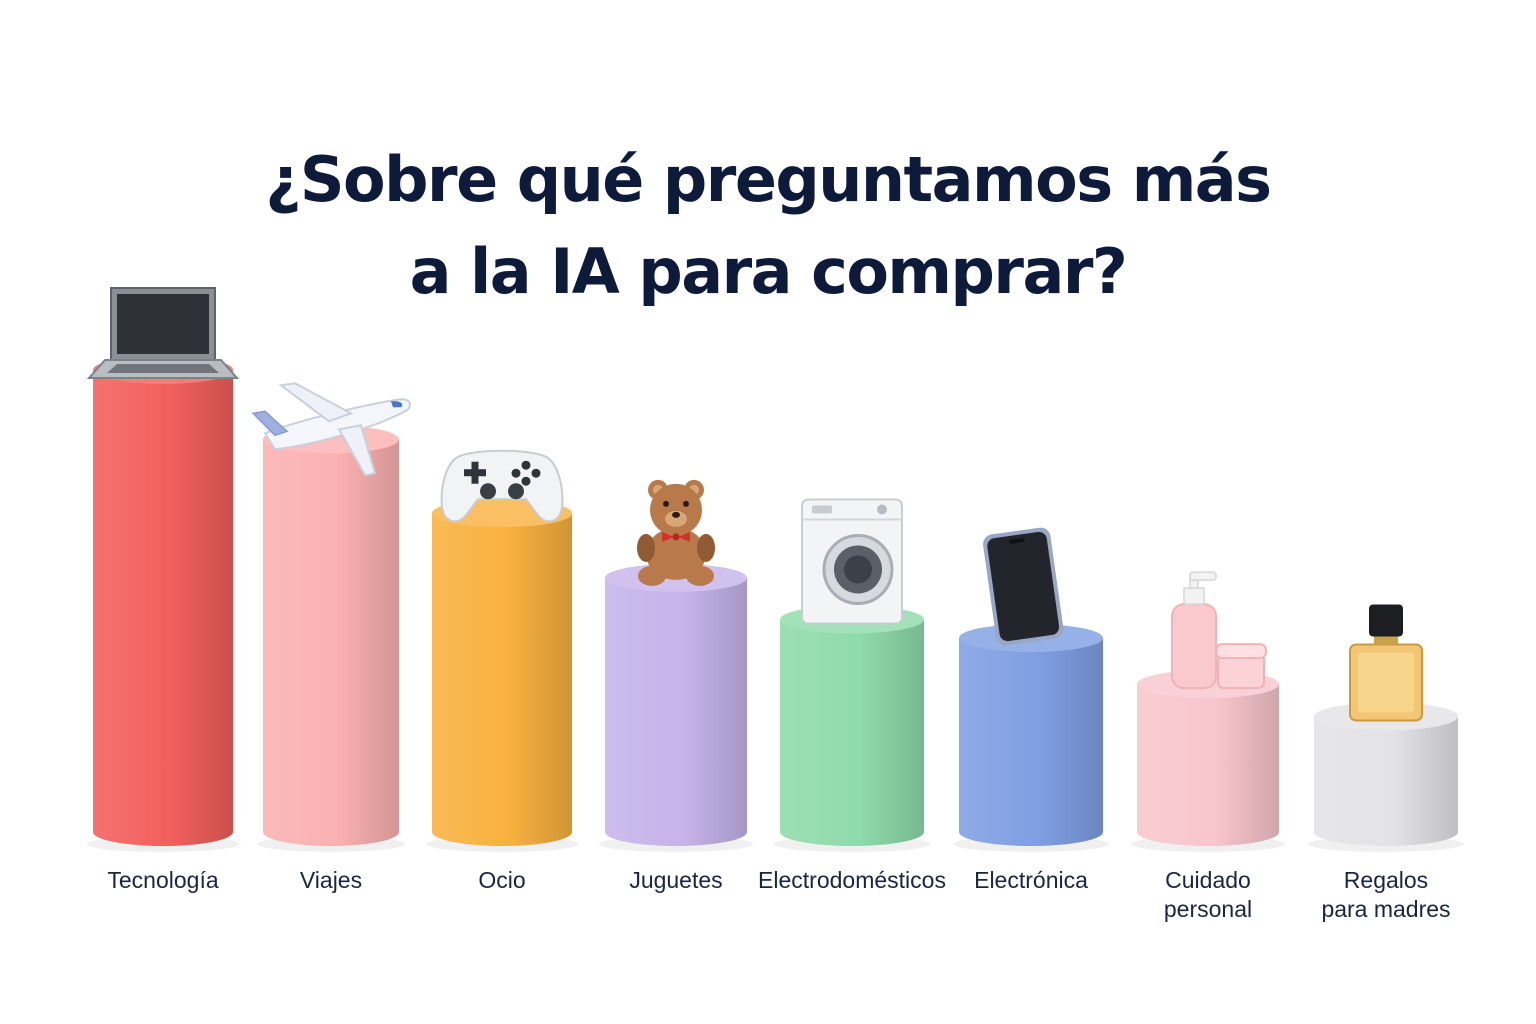 The height and width of the screenshot is (1024, 1536). I want to click on laptop-icon, so click(163, 333).